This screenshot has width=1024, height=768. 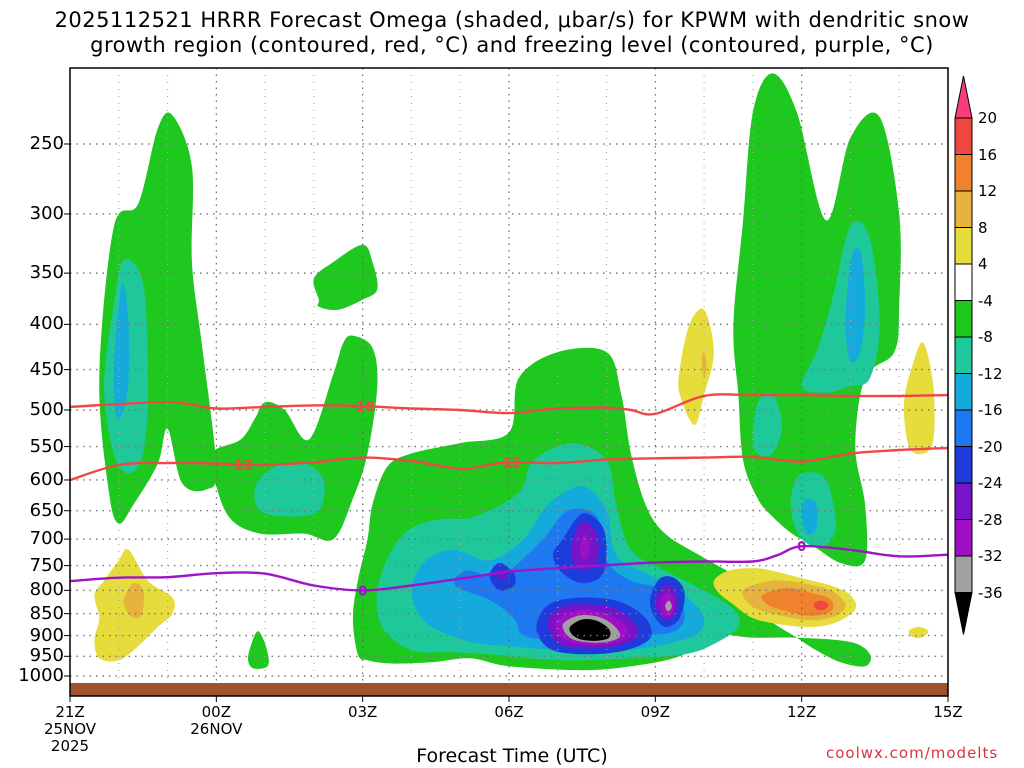 I want to click on colorbar-label: -8, so click(x=985, y=337).